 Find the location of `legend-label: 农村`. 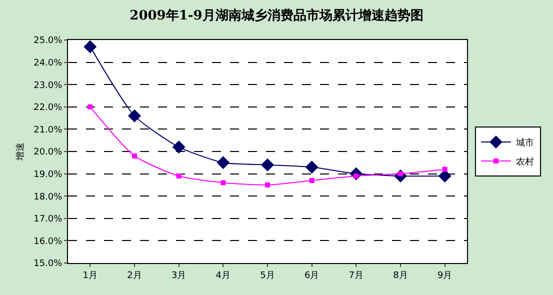

legend-label: 农村 is located at coordinates (525, 162).